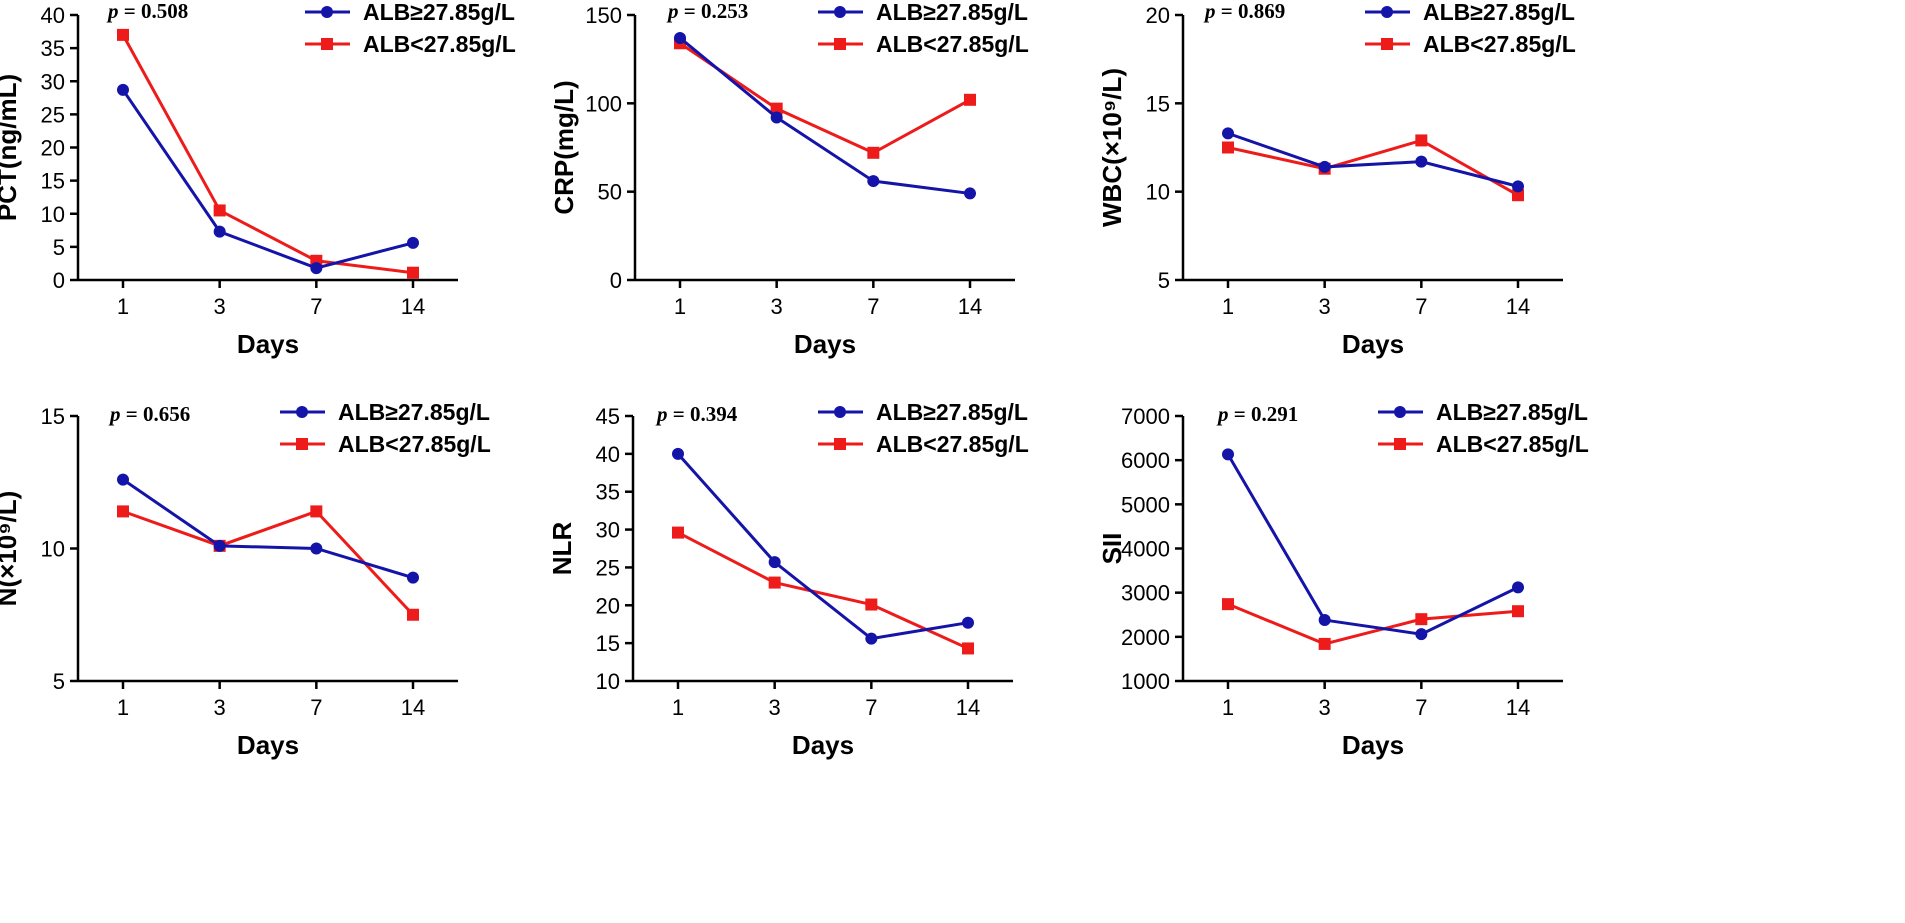 The image size is (1905, 923). Describe the element at coordinates (608, 416) in the screenshot. I see `y-tick-label: 45` at that location.